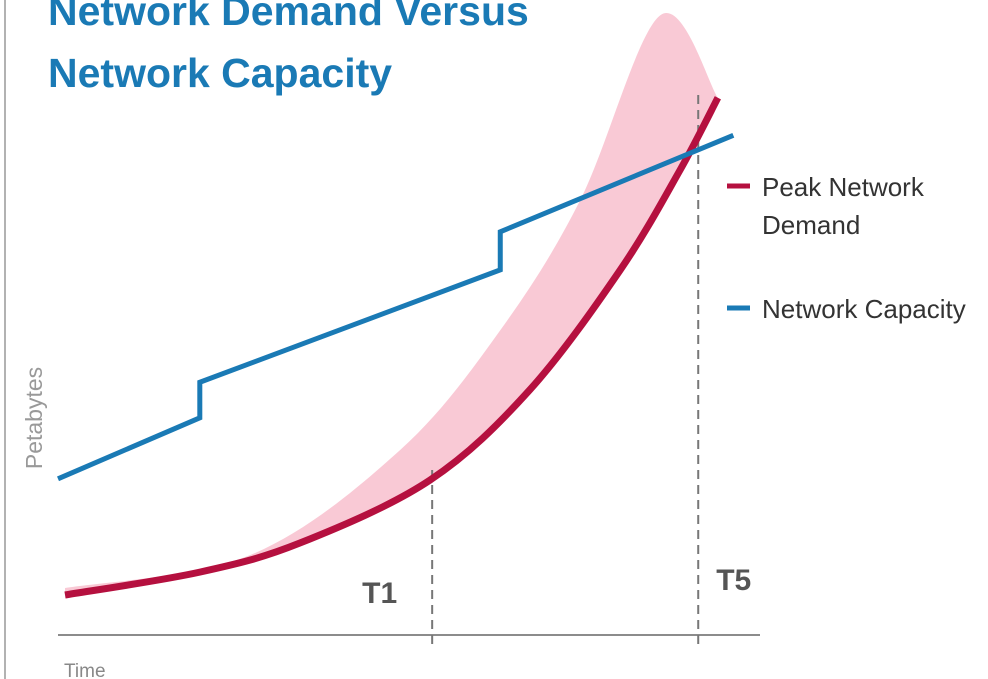  I want to click on legend-label: Network Capacity, so click(864, 309).